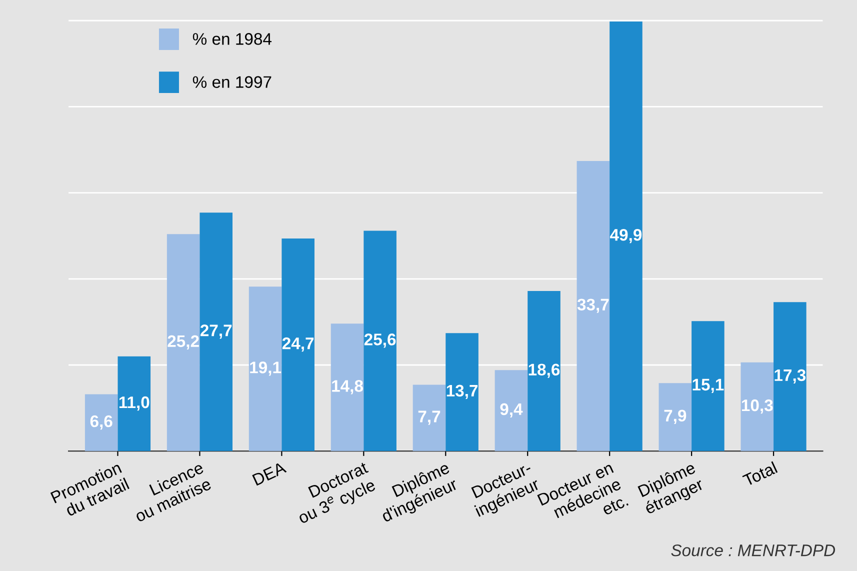 The height and width of the screenshot is (571, 857). What do you see at coordinates (232, 39) in the screenshot?
I see `legend-label: % en 1984` at bounding box center [232, 39].